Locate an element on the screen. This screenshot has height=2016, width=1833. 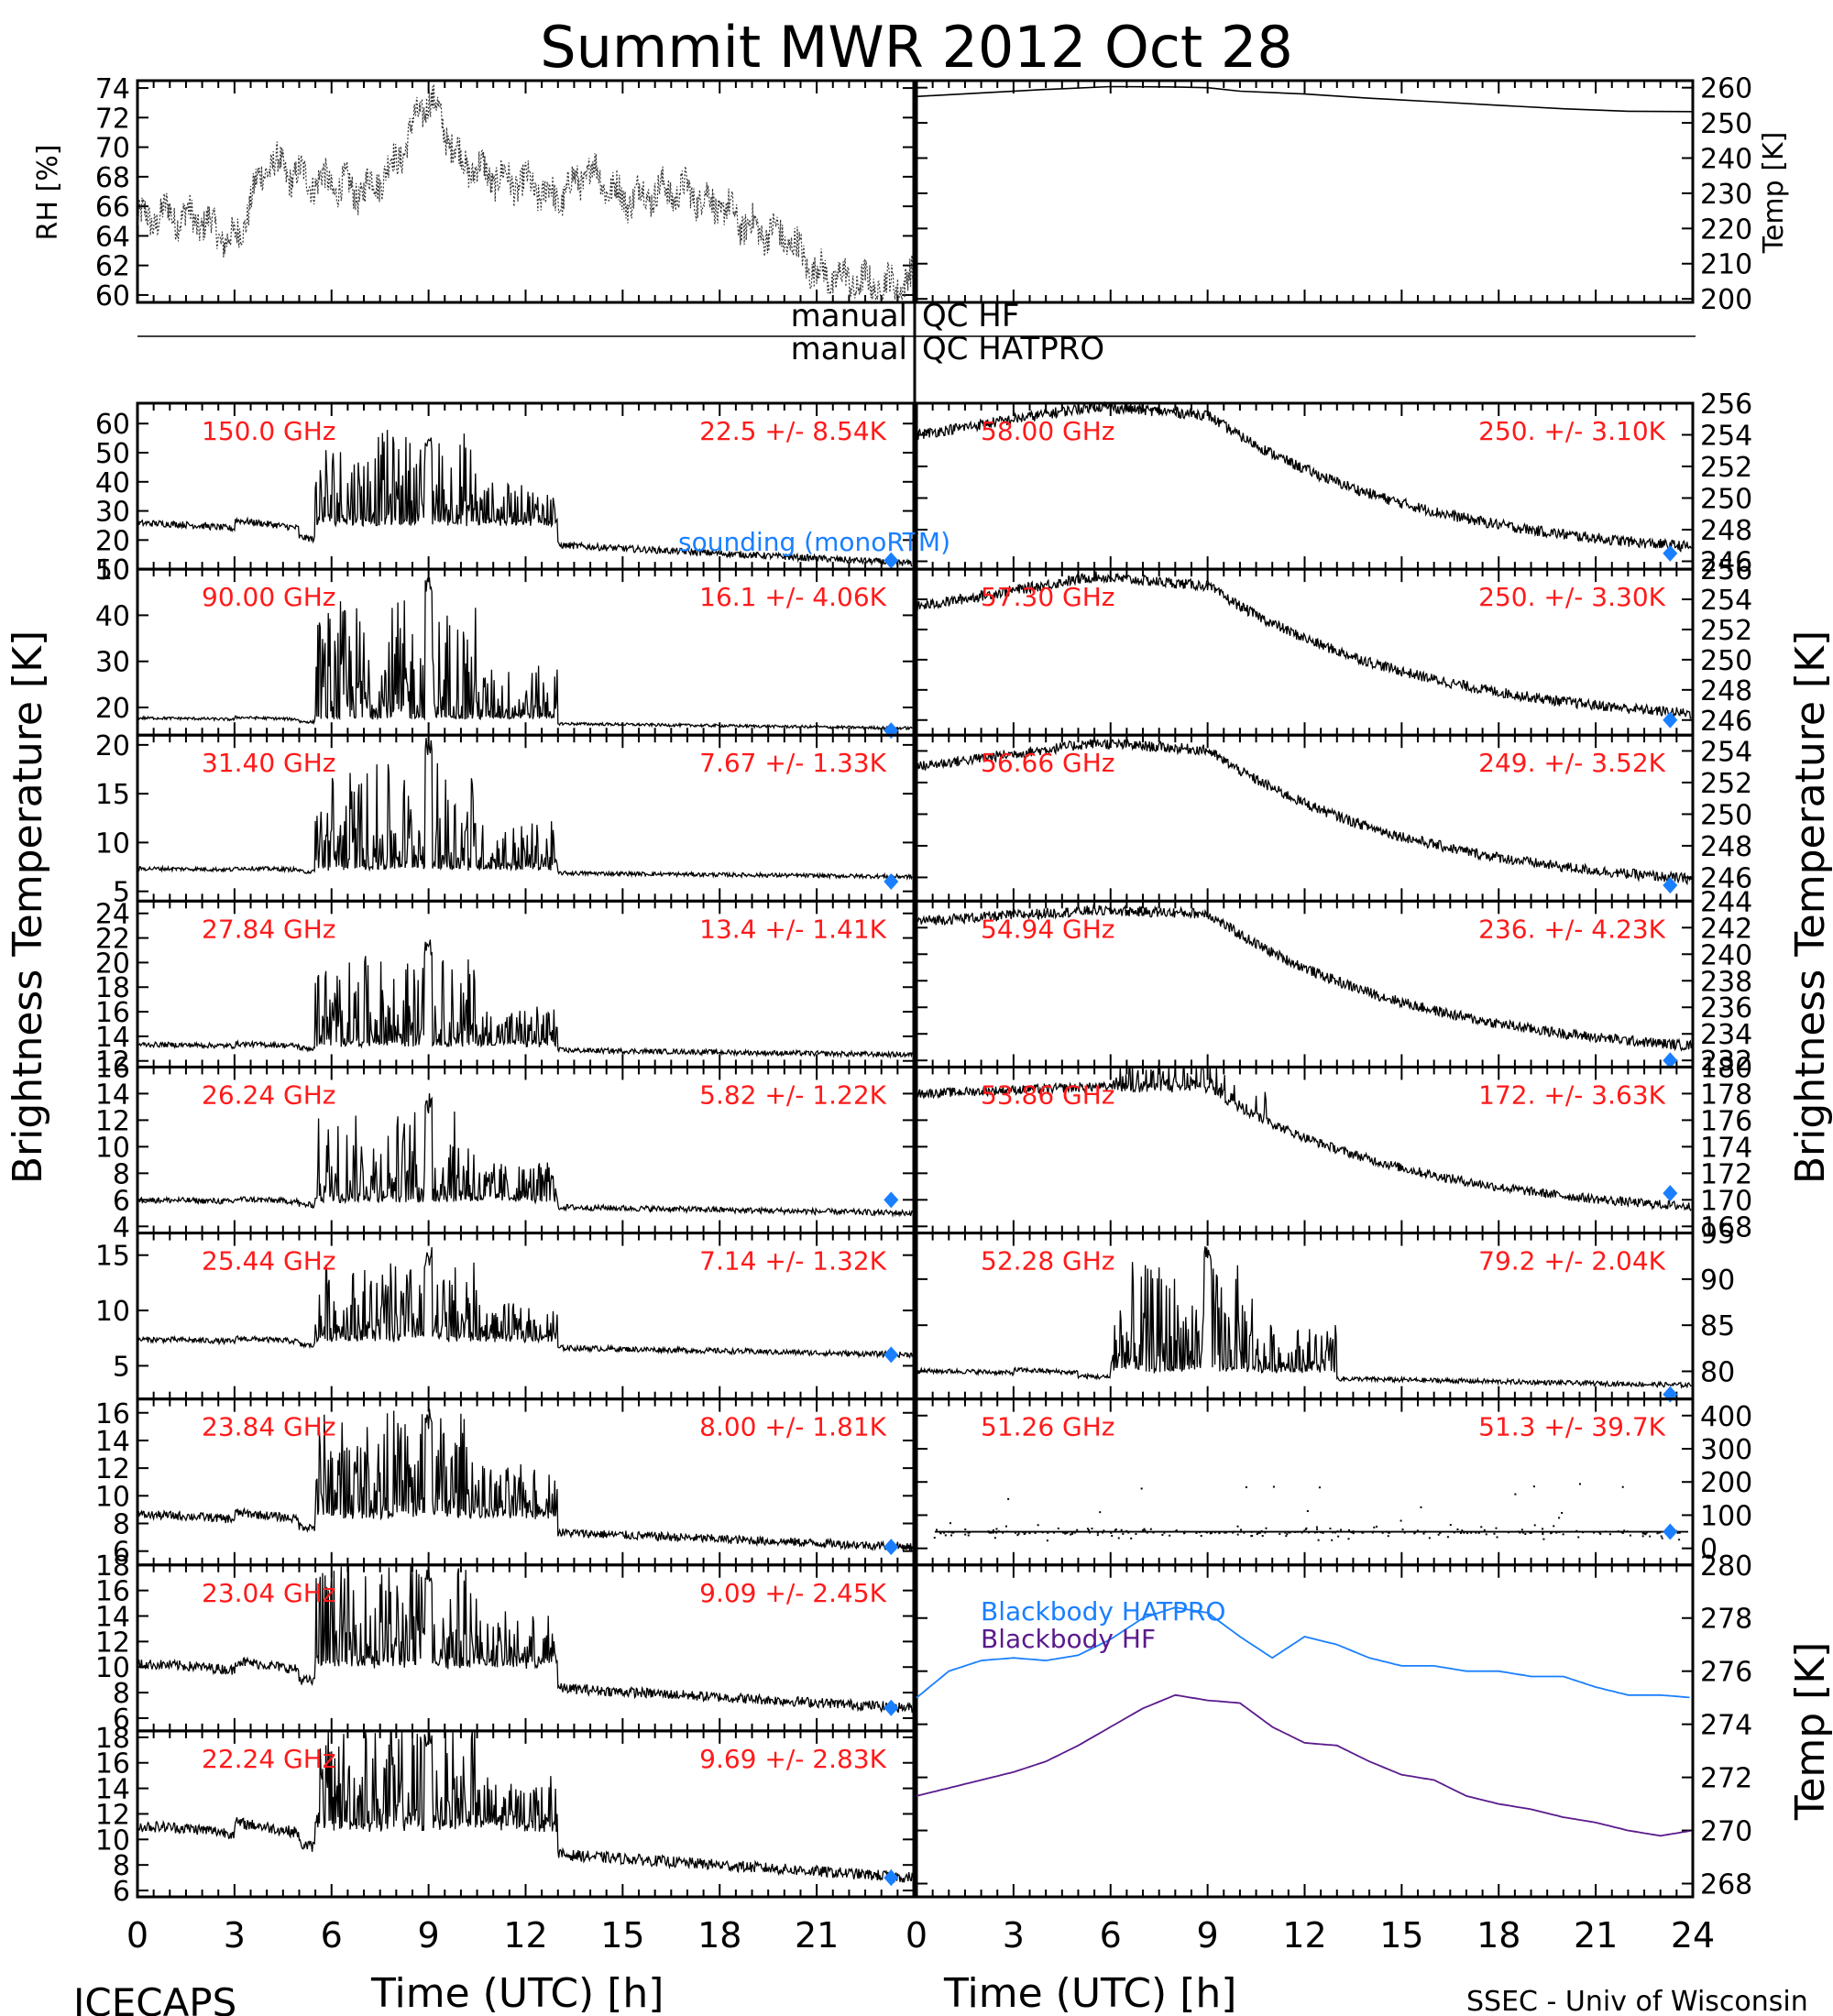
y-tick-label: 62 is located at coordinates (112, 267).